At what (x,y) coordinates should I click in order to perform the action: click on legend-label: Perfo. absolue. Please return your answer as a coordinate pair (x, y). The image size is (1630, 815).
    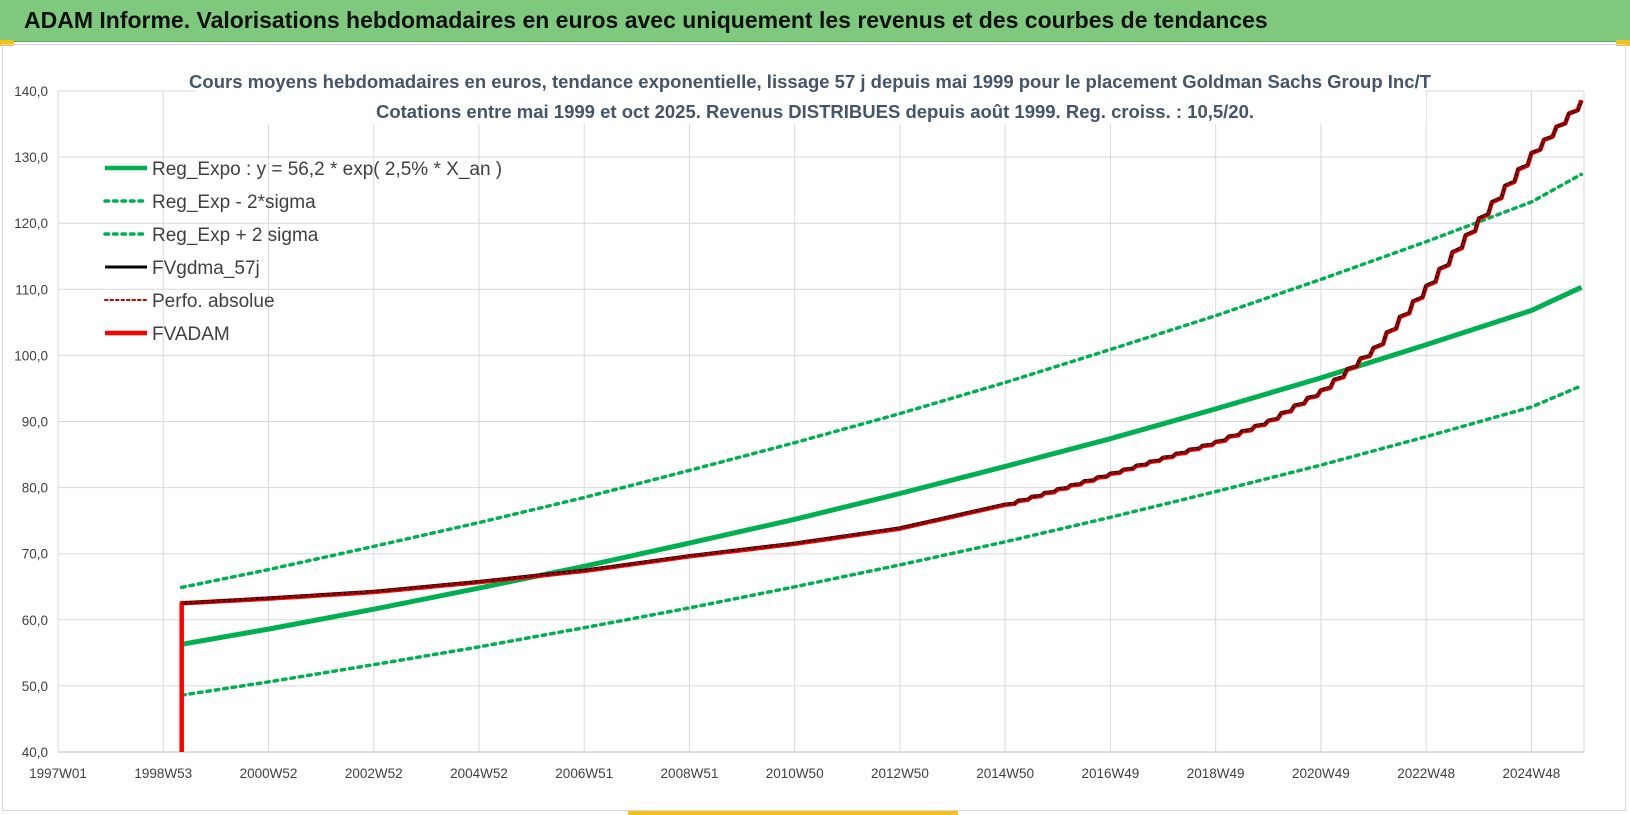
    Looking at the image, I should click on (213, 301).